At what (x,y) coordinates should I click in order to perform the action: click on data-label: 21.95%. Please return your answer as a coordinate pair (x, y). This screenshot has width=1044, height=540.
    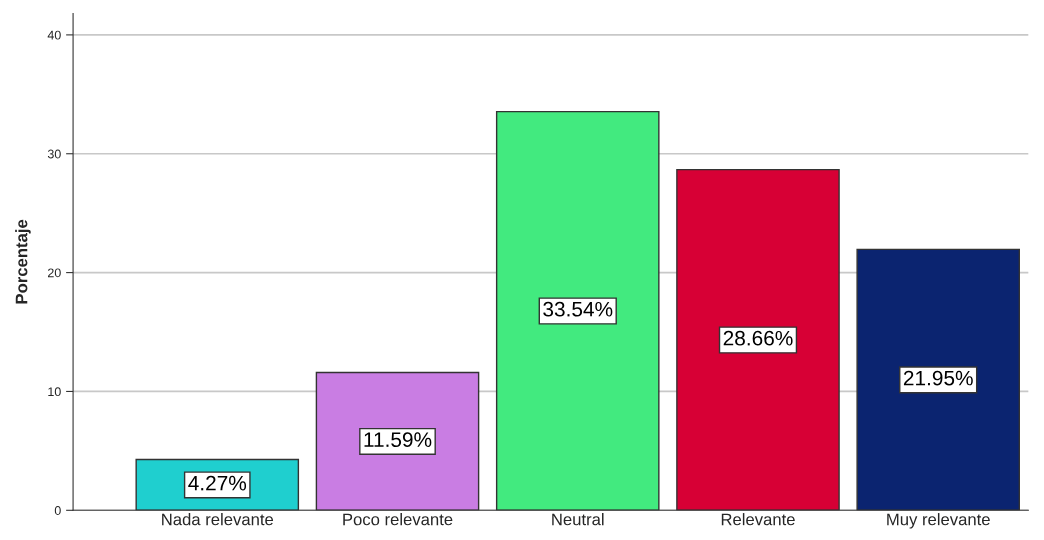
    Looking at the image, I should click on (938, 378).